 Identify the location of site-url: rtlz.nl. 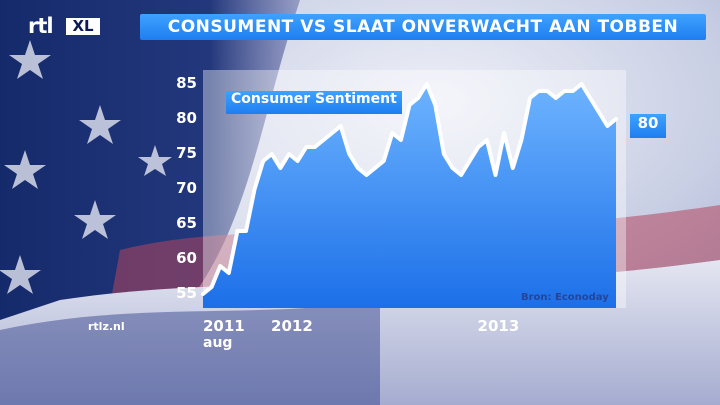
(106, 326).